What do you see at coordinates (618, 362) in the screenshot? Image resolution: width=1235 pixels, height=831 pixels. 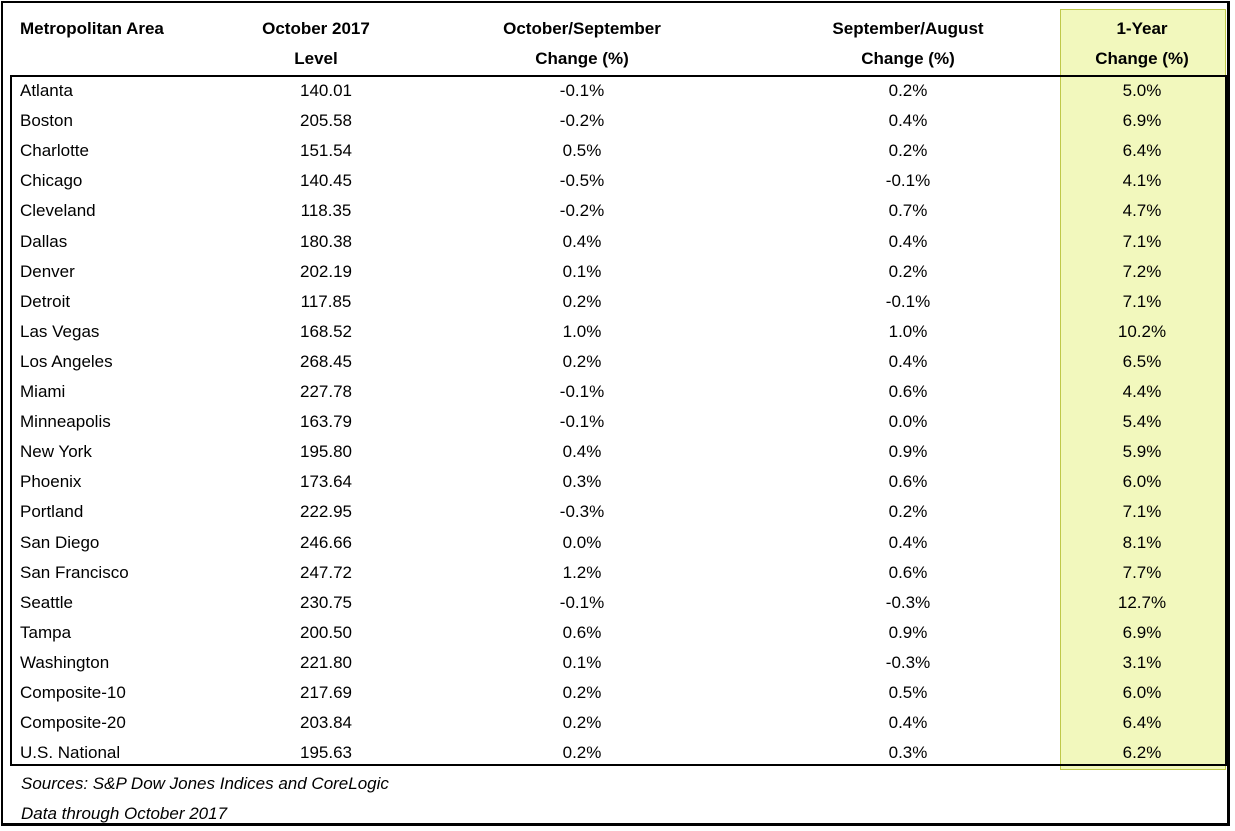 I see `table-row: Los Angeles 268.45 0.2% 0.4% 6.5%` at bounding box center [618, 362].